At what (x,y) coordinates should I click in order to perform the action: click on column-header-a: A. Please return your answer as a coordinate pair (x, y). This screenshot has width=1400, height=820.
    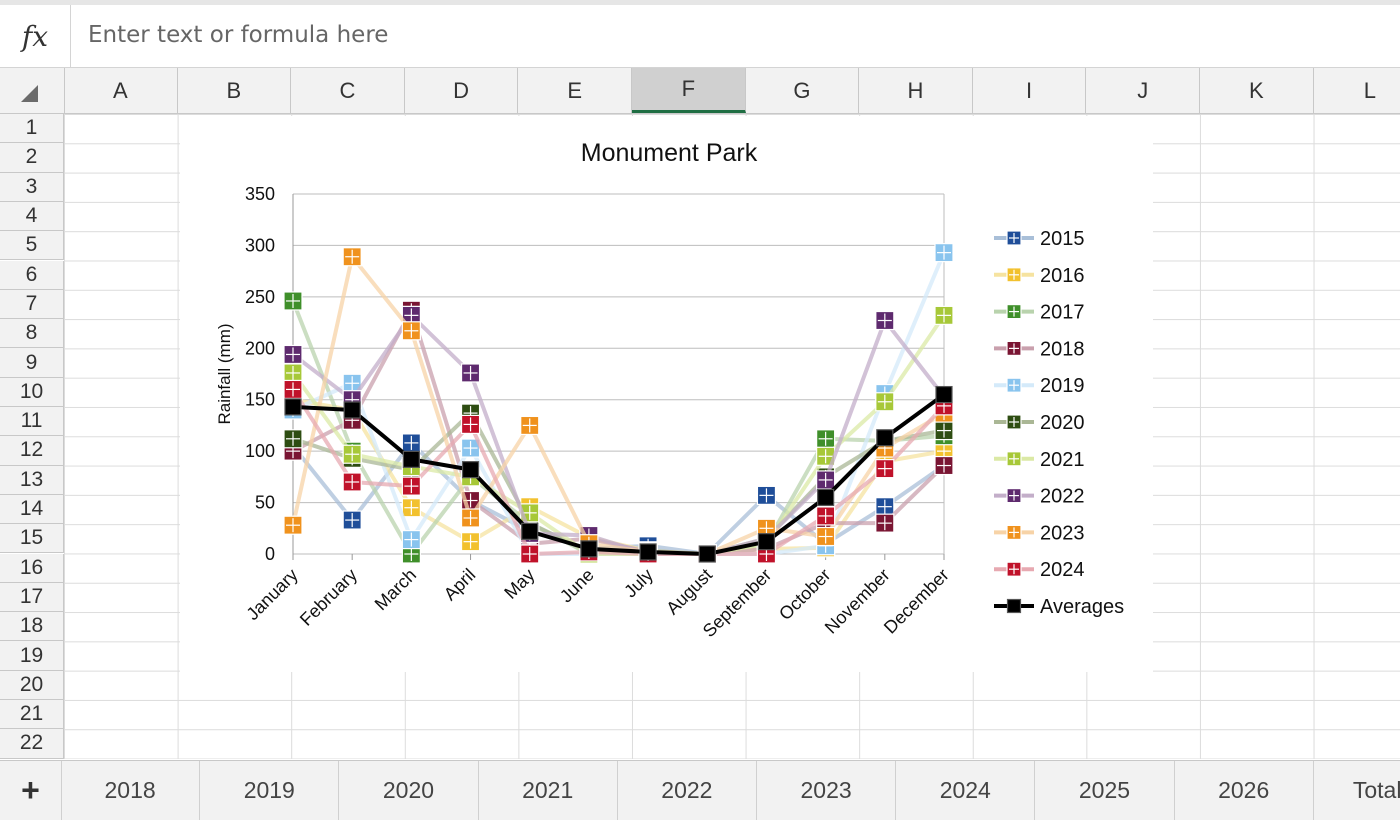
    Looking at the image, I should click on (121, 90).